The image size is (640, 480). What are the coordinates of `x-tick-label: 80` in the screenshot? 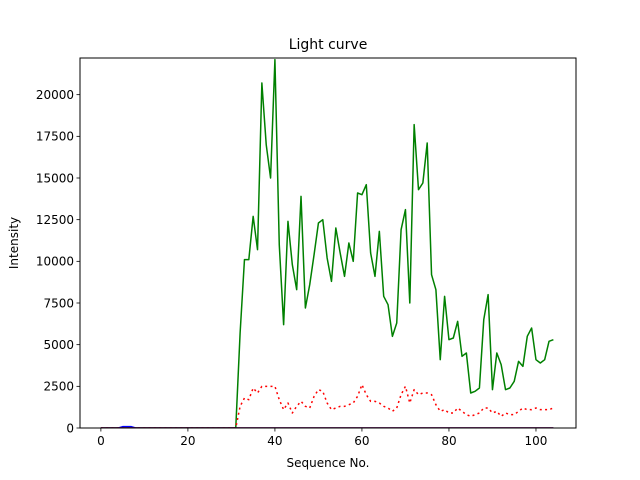 It's located at (448, 441).